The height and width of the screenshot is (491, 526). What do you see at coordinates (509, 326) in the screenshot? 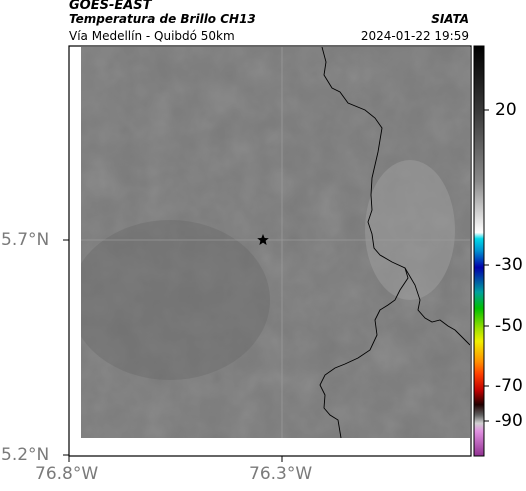
I see `colorbar-label: -50` at bounding box center [509, 326].